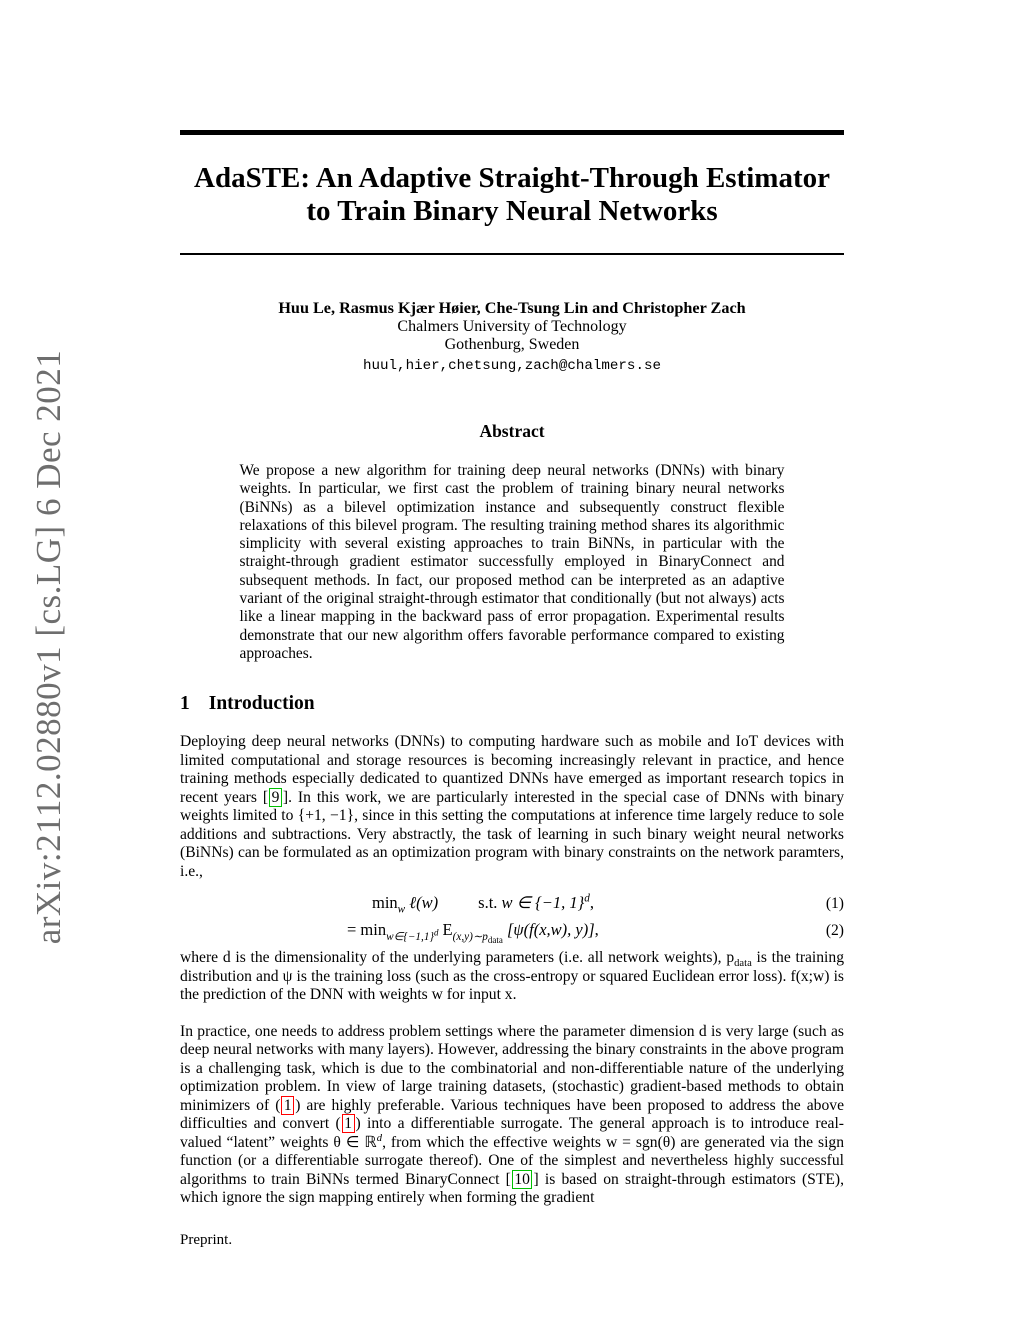  Describe the element at coordinates (288, 1105) in the screenshot. I see `equation-ref-1a: 1` at that location.